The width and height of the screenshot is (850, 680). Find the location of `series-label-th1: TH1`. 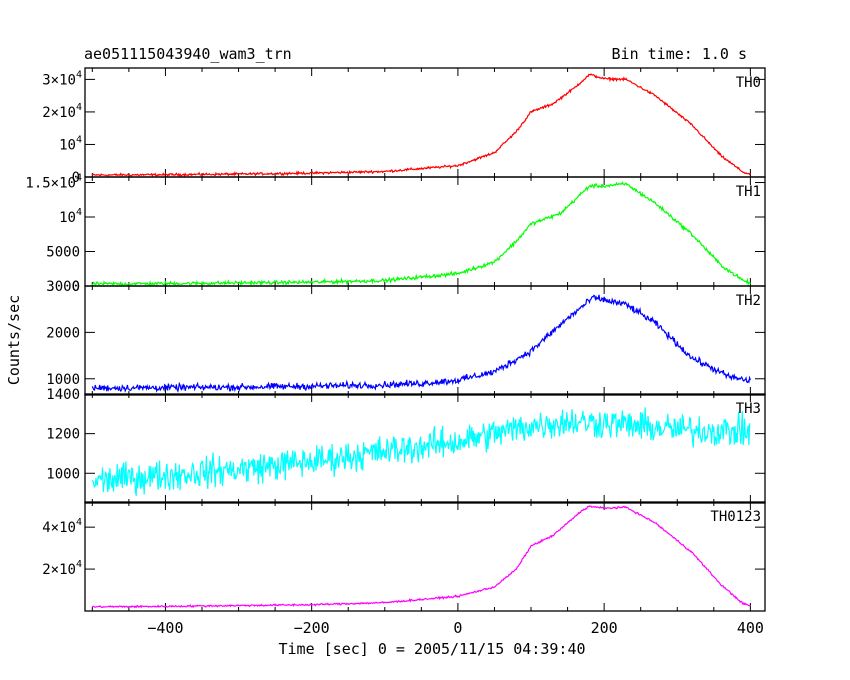

series-label-th1: TH1 is located at coordinates (748, 192).